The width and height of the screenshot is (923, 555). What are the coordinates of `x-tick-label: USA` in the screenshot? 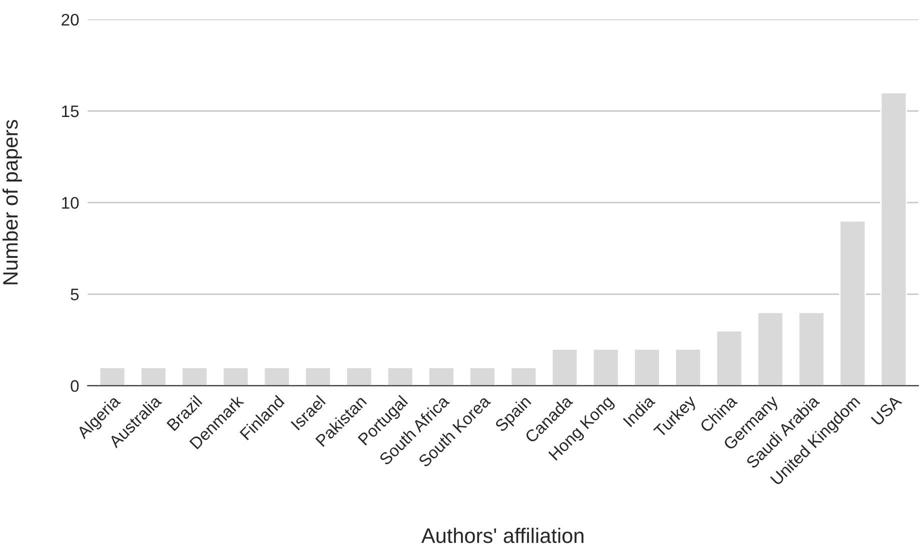 It's located at (886, 410).